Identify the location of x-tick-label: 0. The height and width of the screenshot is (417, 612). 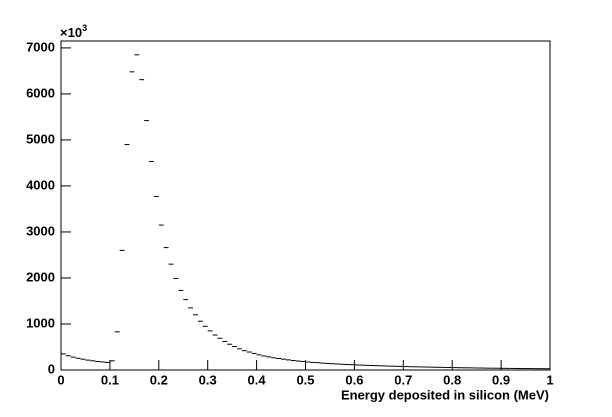
(60, 379).